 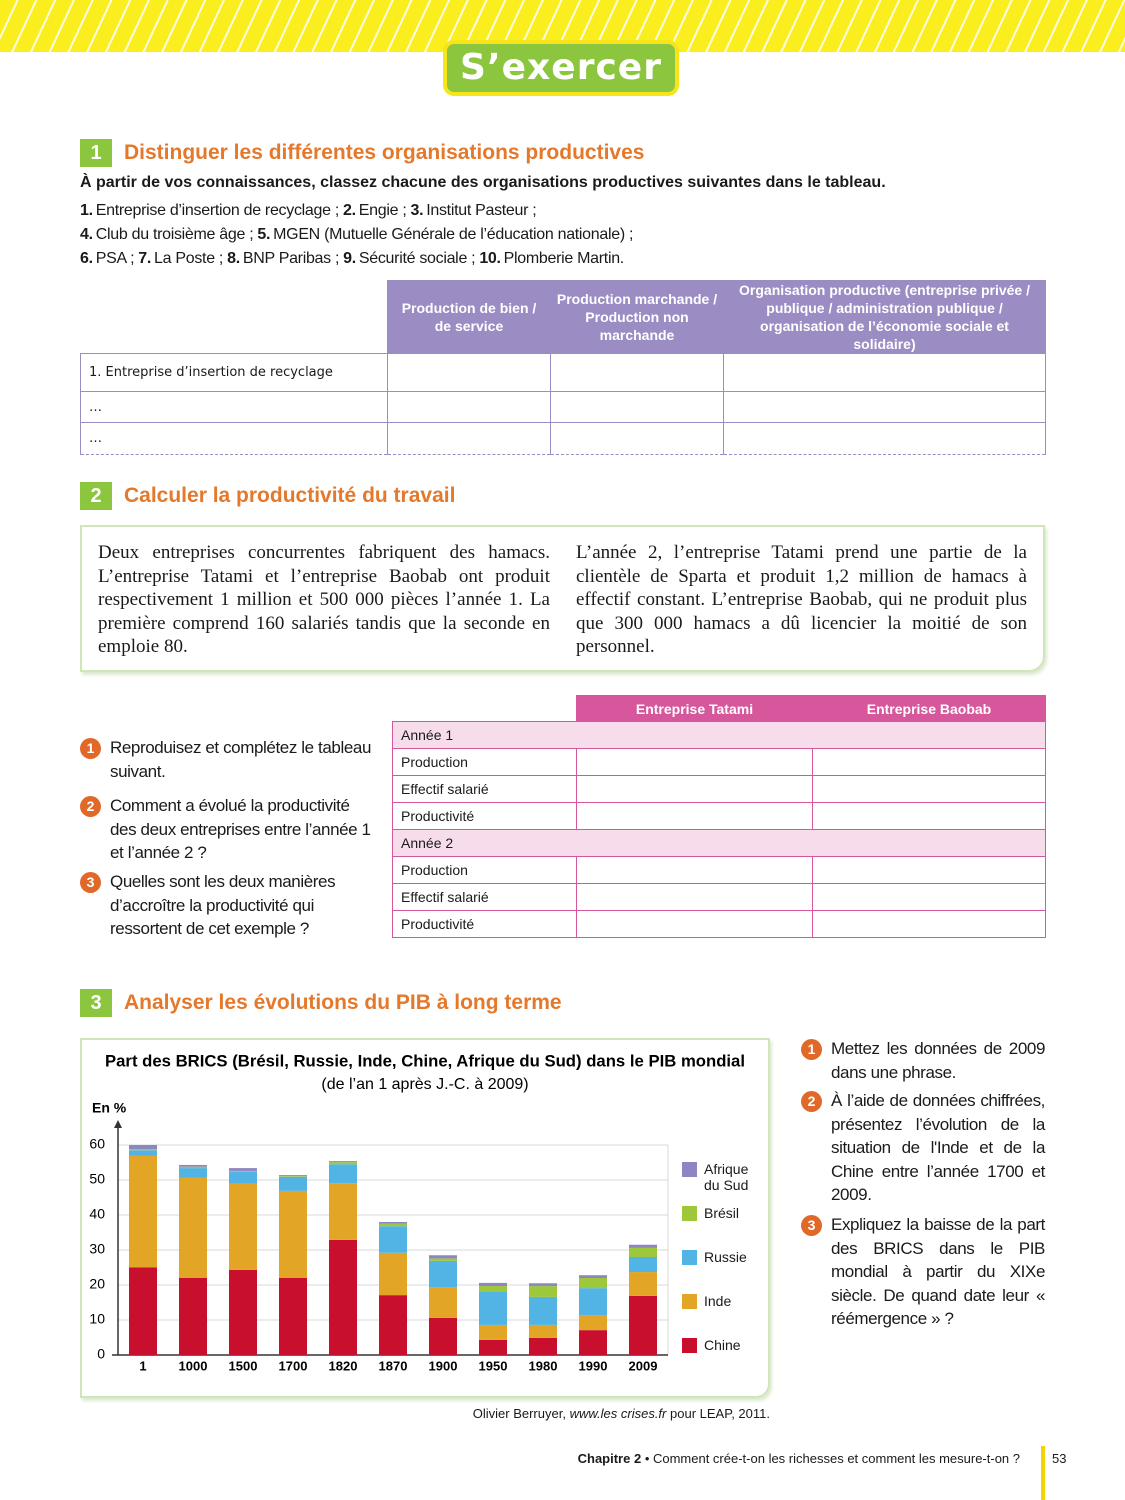 I want to click on table-row: Productivité, so click(x=719, y=816).